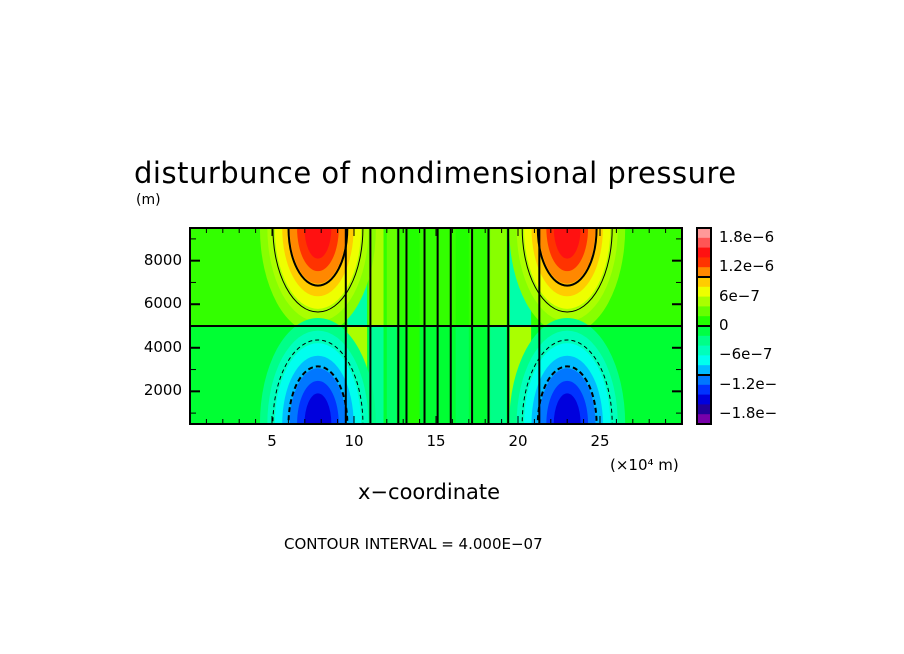  What do you see at coordinates (747, 236) in the screenshot?
I see `colorbar-label: 1.8e−6` at bounding box center [747, 236].